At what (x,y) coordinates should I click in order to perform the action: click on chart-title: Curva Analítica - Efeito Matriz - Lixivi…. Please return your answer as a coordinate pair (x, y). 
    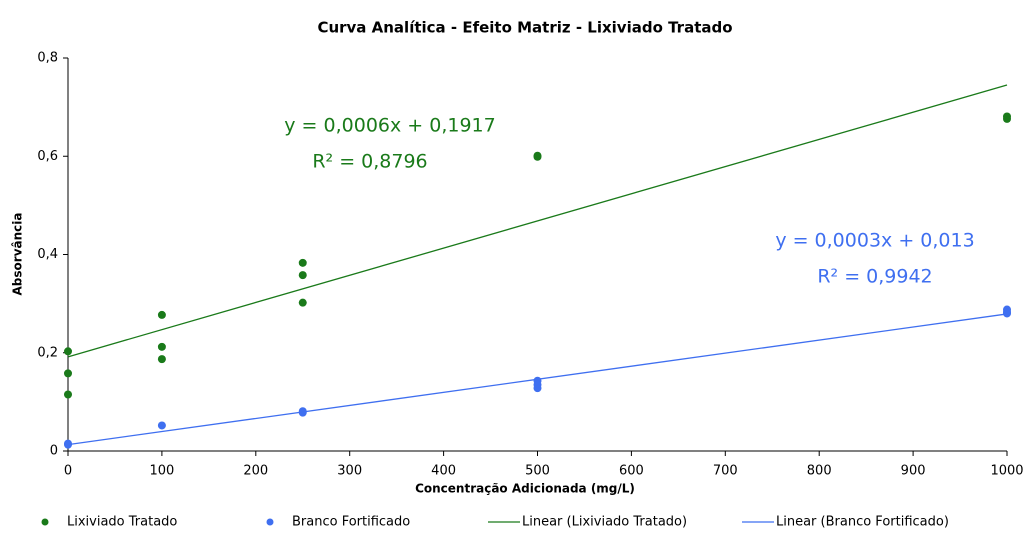
    Looking at the image, I should click on (524, 28).